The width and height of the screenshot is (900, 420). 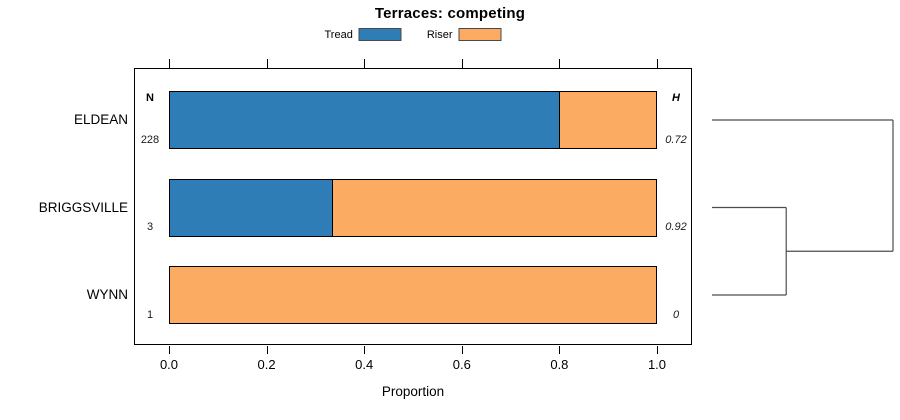 What do you see at coordinates (676, 98) in the screenshot?
I see `h-column-header: H` at bounding box center [676, 98].